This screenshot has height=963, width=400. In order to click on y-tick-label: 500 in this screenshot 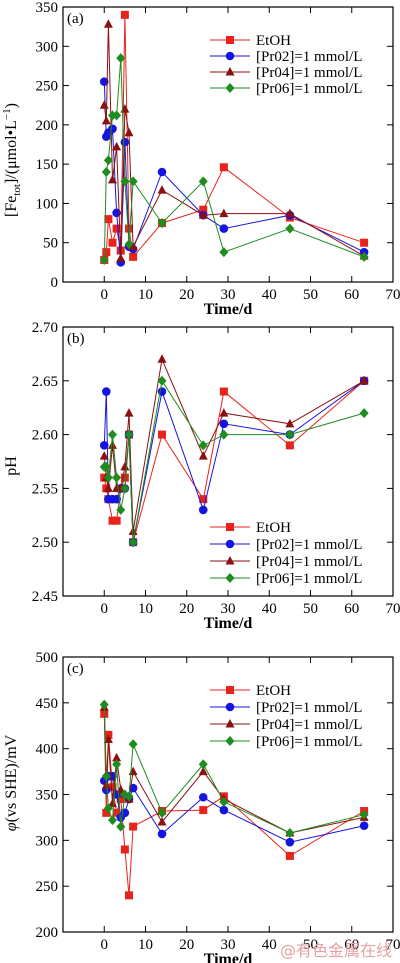, I will do `click(47, 658)`.